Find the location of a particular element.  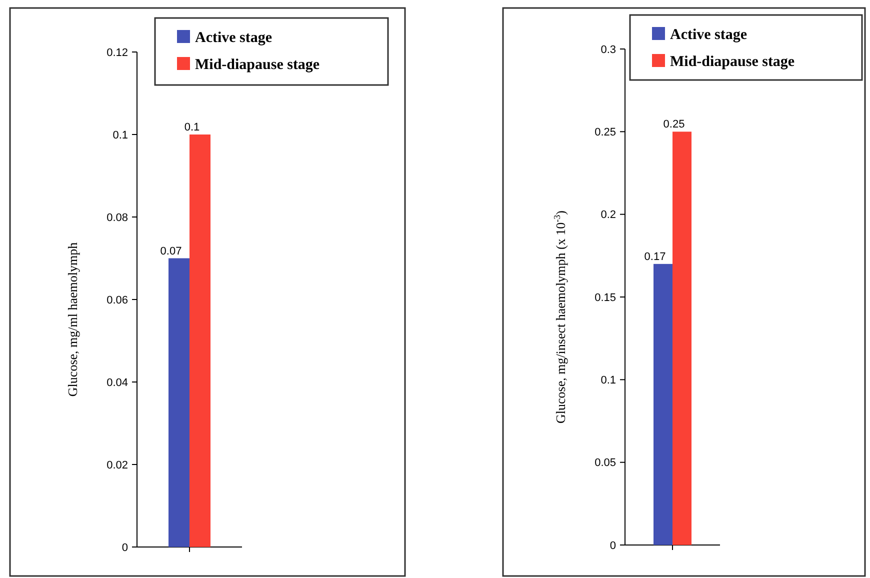

y-tick-label: 0.12 is located at coordinates (117, 52).